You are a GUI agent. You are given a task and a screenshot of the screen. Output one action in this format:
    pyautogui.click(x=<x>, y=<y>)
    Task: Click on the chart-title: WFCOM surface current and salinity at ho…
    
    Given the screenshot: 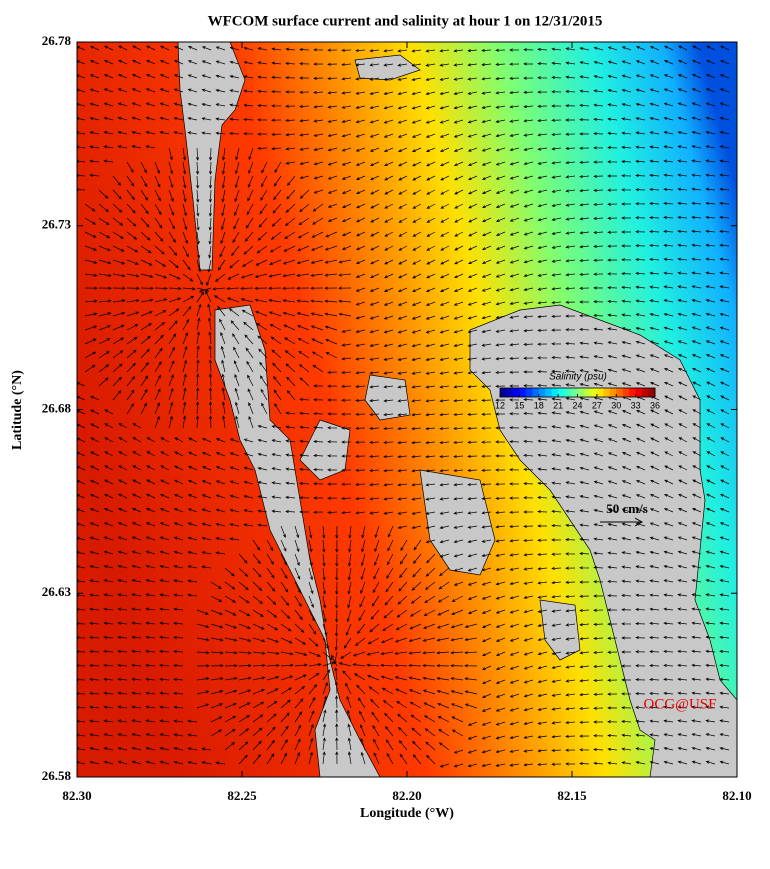 What is the action you would take?
    pyautogui.click(x=405, y=21)
    